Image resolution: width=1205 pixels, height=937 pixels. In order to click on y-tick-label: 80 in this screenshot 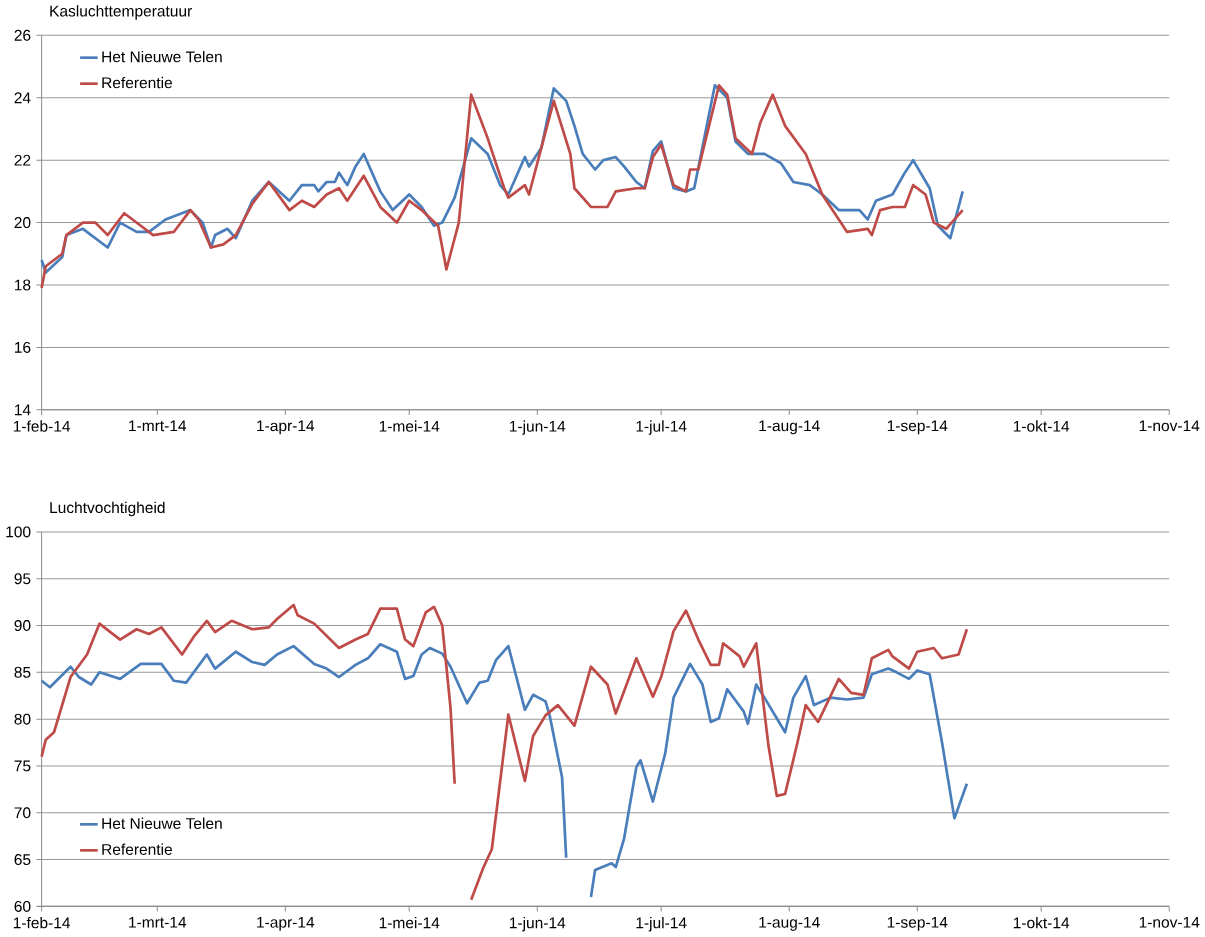, I will do `click(22, 719)`.